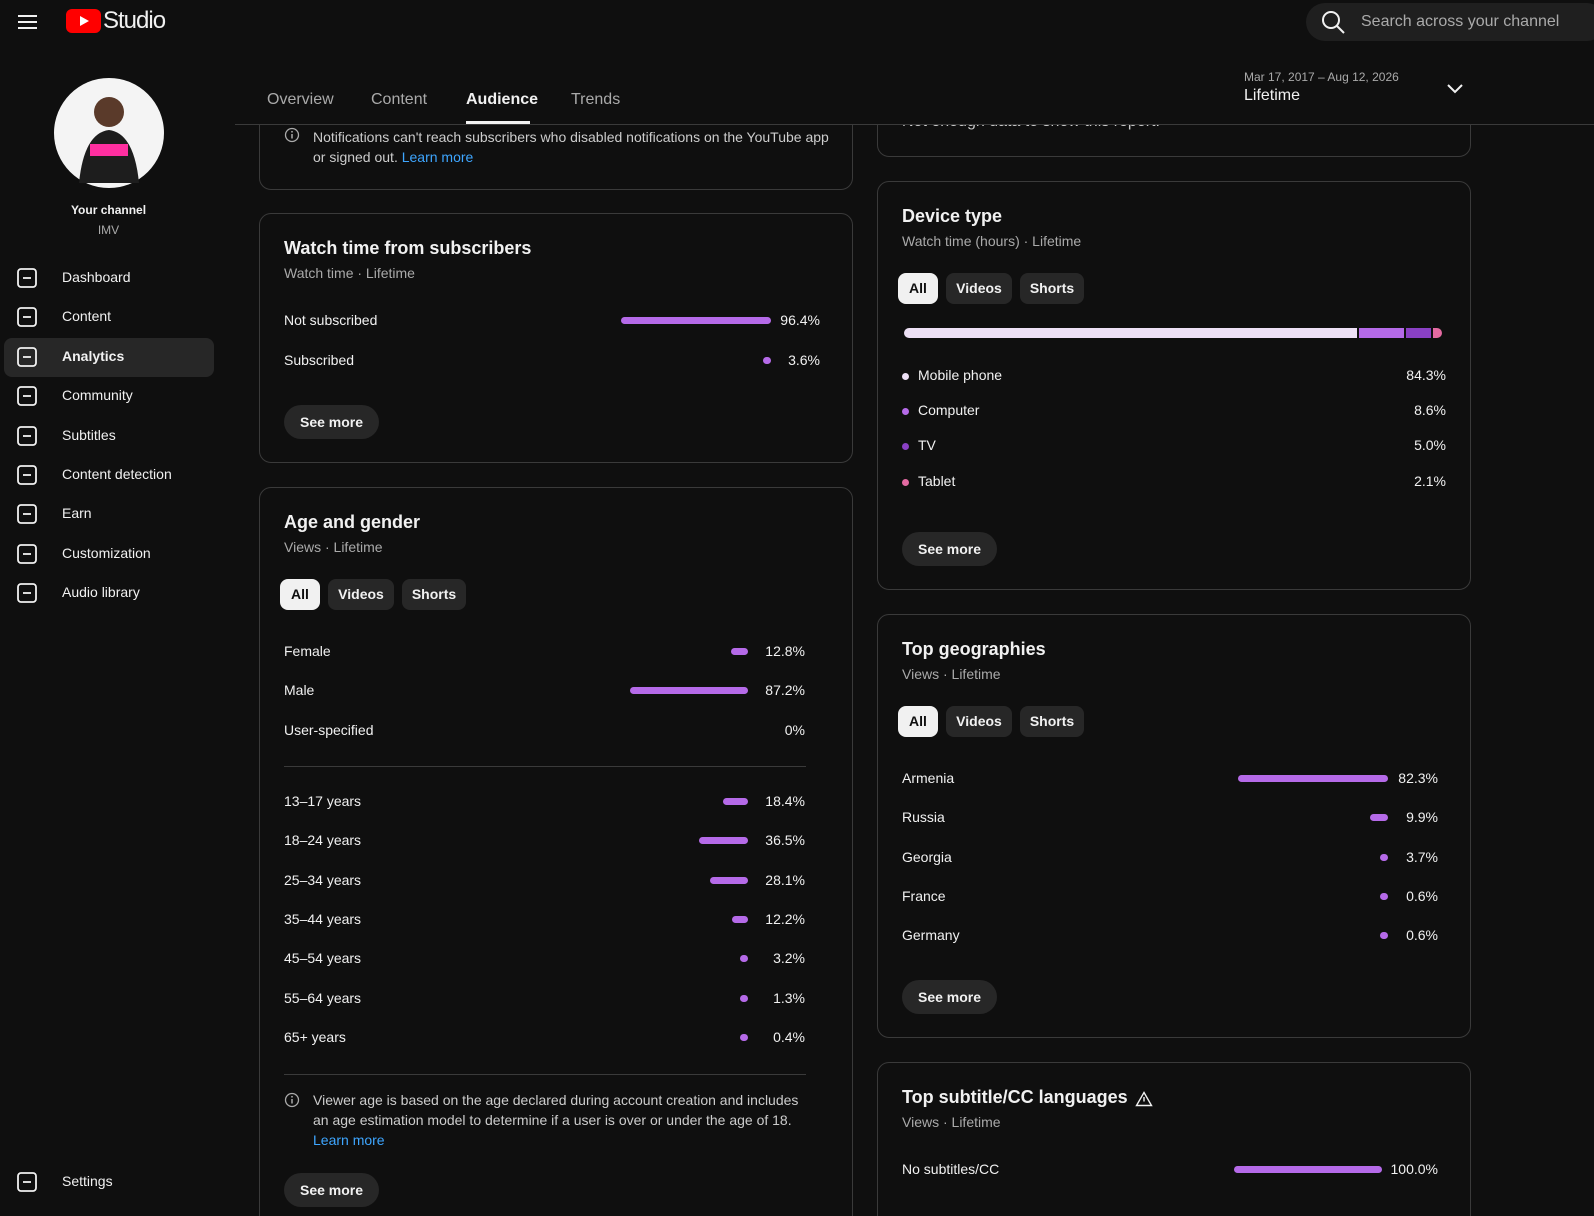  What do you see at coordinates (87, 316) in the screenshot?
I see `nav-item: Content` at bounding box center [87, 316].